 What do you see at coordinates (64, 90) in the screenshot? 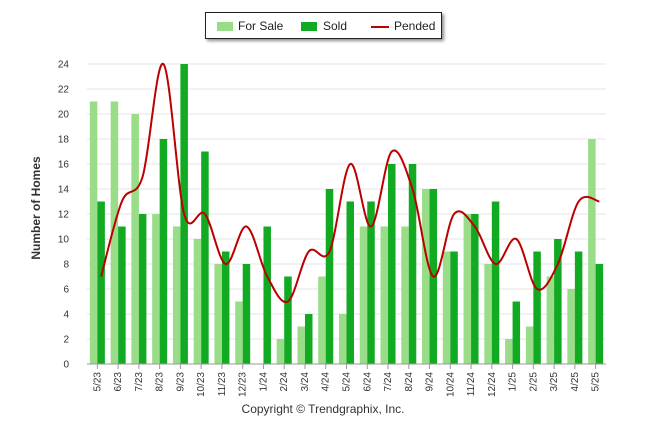
I see `y-tick-label: 22` at bounding box center [64, 90].